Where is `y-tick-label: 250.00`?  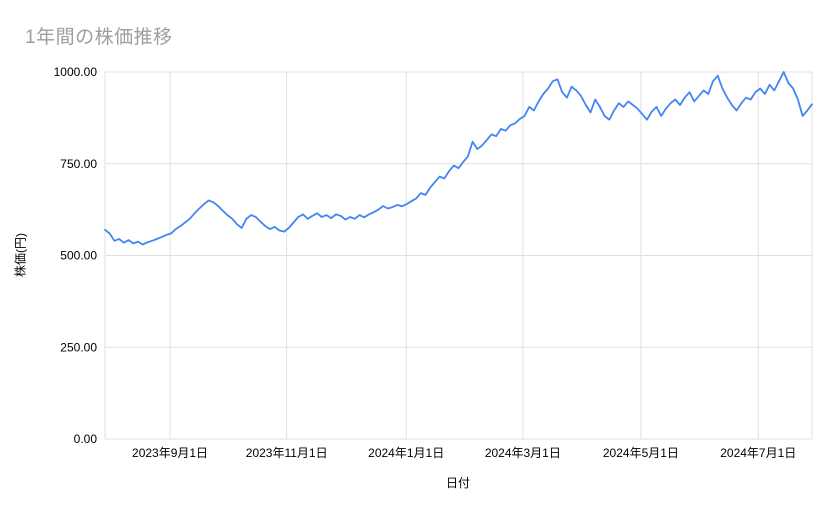 y-tick-label: 250.00 is located at coordinates (78, 347).